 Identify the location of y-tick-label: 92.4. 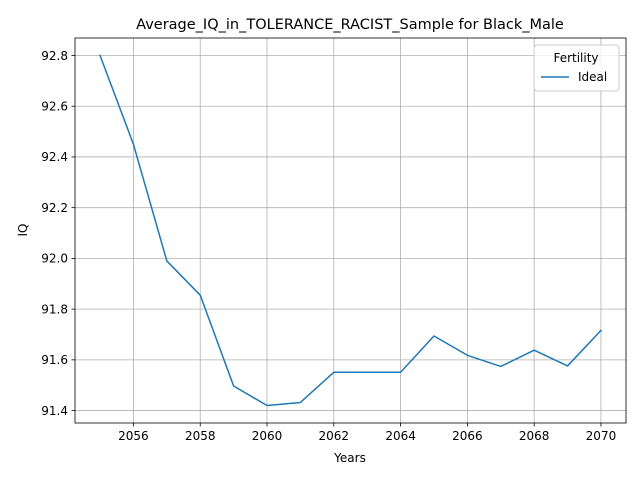
(54, 157).